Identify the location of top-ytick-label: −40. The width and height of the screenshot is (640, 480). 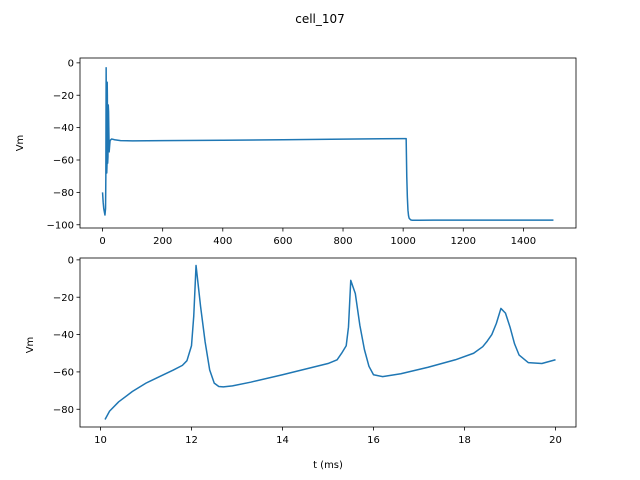
(63, 128).